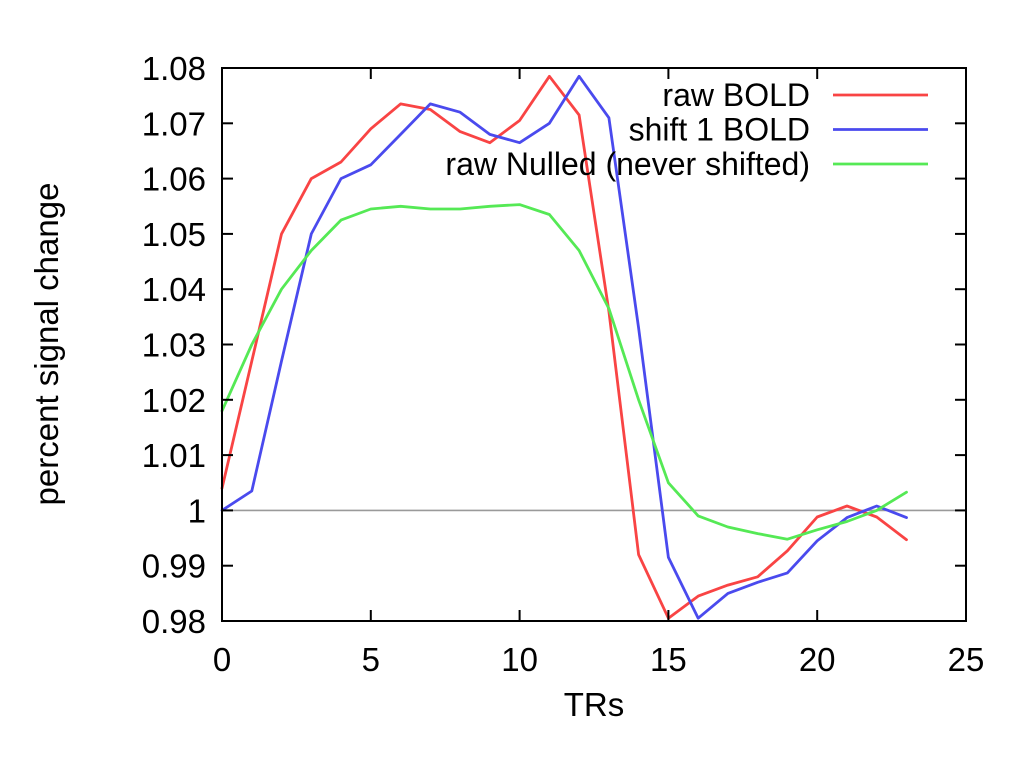 The height and width of the screenshot is (777, 1024). What do you see at coordinates (817, 659) in the screenshot?
I see `x-tick-label: 20` at bounding box center [817, 659].